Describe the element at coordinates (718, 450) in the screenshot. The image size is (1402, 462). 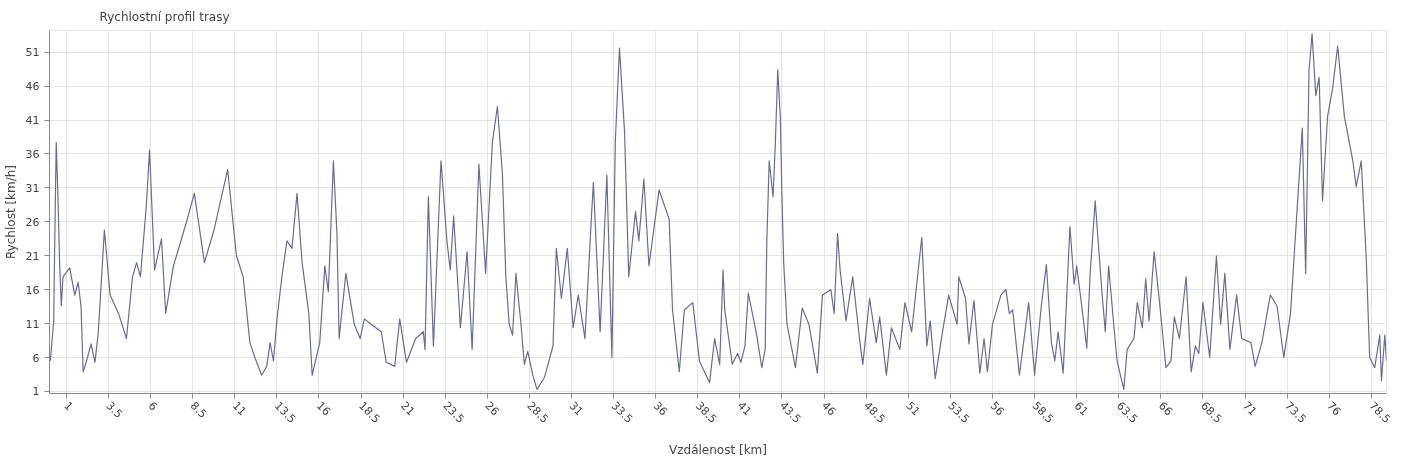
I see `x-axis-title: Vzdálenost [km]` at that location.